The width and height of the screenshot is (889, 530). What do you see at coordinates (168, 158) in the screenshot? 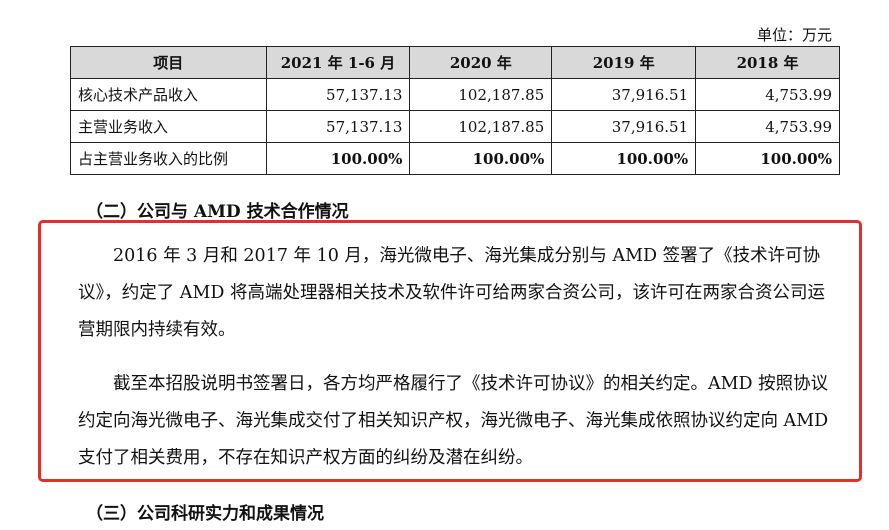
I see `row-label: 占主营业务收入的比例` at bounding box center [168, 158].